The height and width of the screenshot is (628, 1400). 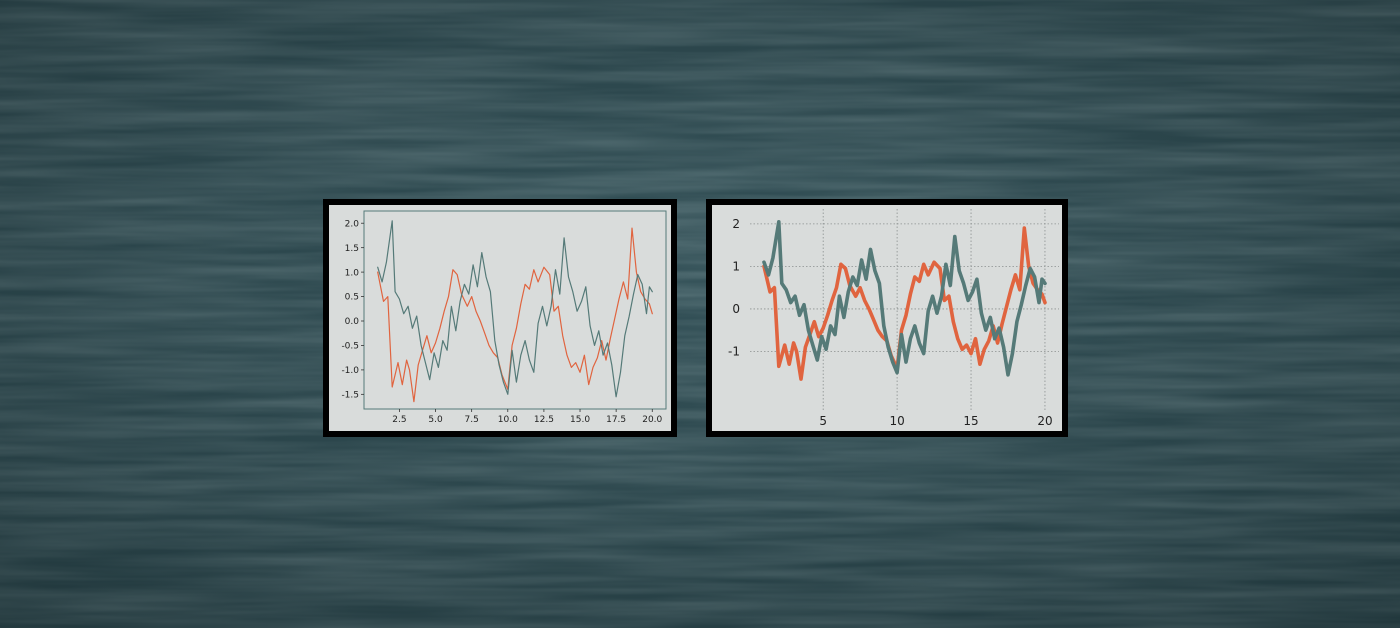 What do you see at coordinates (544, 420) in the screenshot?
I see `x-tick-label: 12.5` at bounding box center [544, 420].